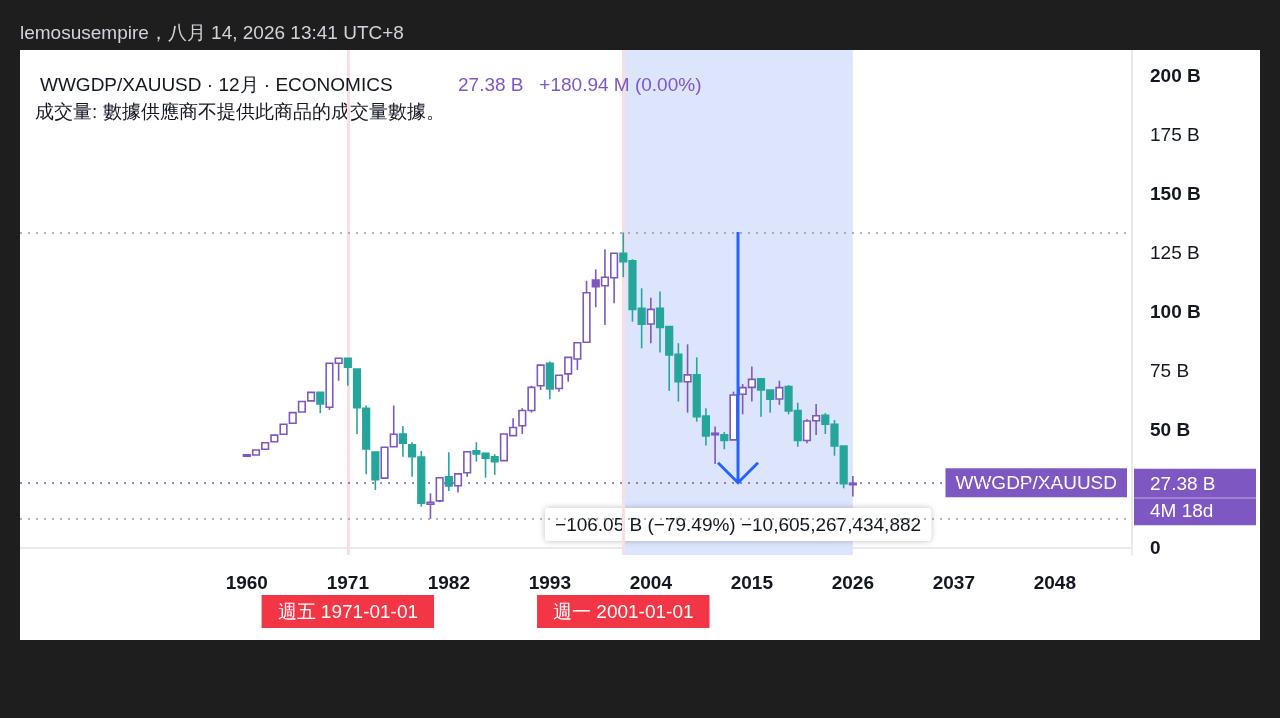 This screenshot has height=718, width=1280. Describe the element at coordinates (1155, 548) in the screenshot. I see `y-tick-label: 0` at that location.